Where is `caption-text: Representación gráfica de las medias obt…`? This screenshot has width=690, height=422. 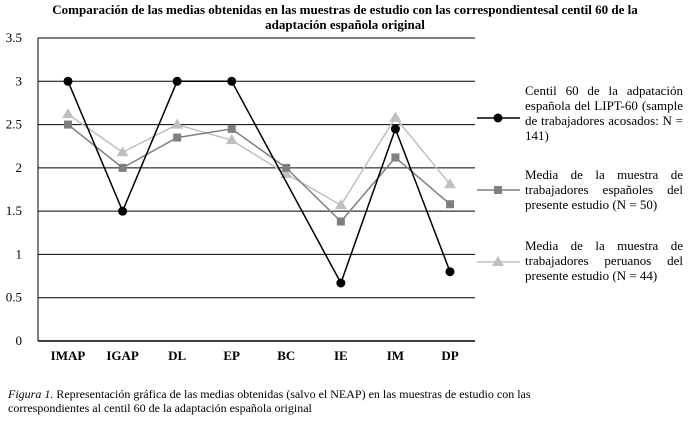
caption-text: Representación gráfica de las medias obt… is located at coordinates (269, 401).